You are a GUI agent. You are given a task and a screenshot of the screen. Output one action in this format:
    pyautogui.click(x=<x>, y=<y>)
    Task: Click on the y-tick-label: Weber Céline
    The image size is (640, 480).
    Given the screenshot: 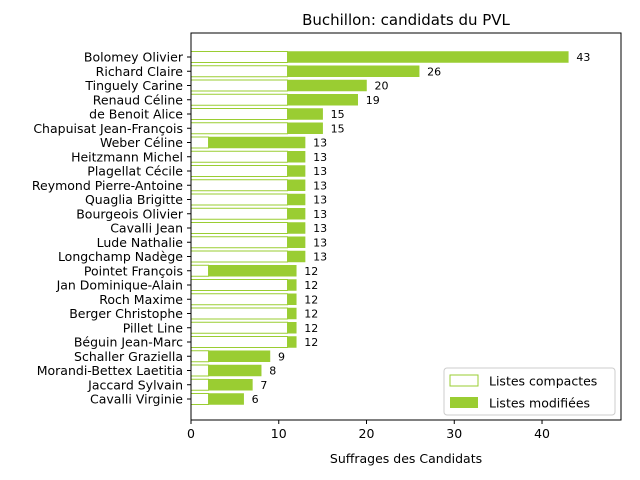 What is the action you would take?
    pyautogui.click(x=141, y=142)
    